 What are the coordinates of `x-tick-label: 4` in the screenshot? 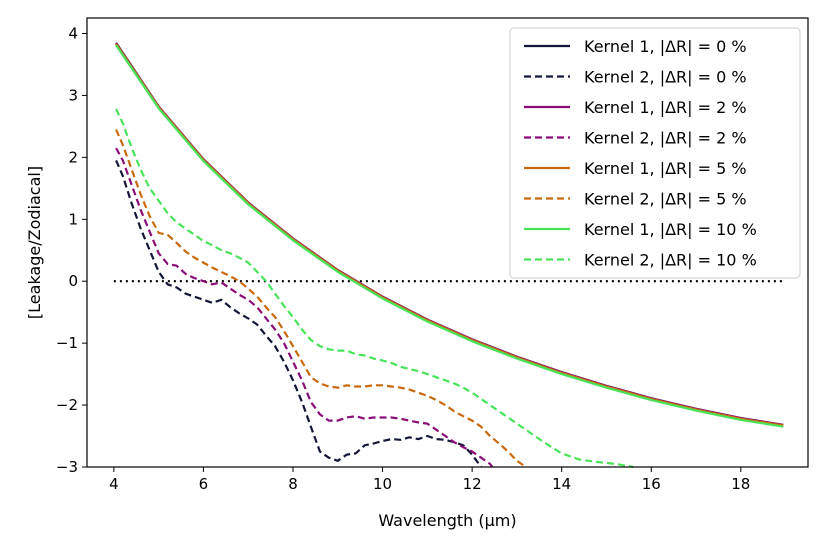 It's located at (114, 484).